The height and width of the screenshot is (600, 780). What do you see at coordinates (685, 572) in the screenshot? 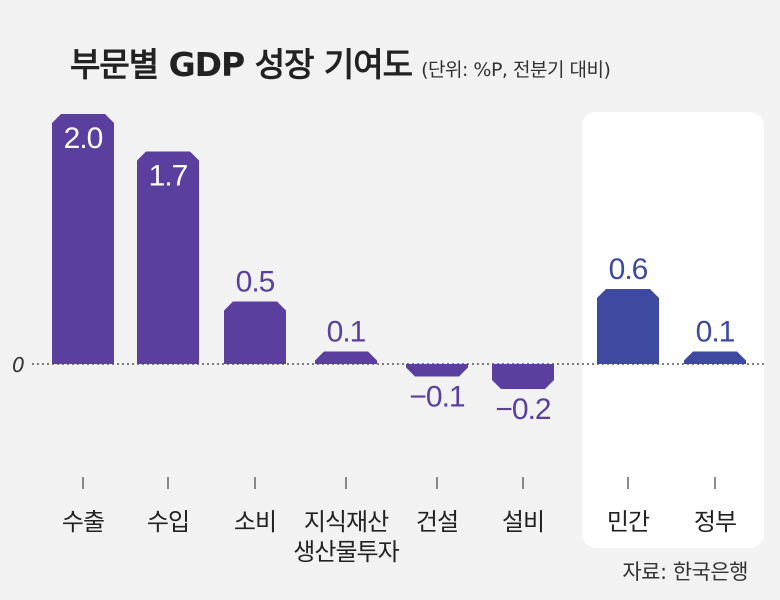
I see `source-note: 자료: 한국은행` at bounding box center [685, 572].